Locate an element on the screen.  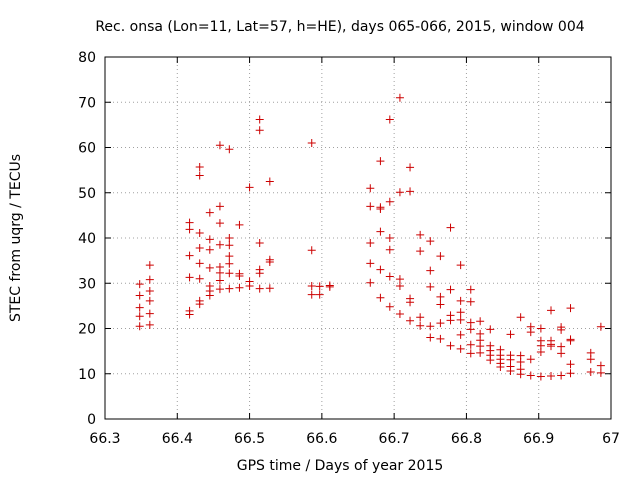
y-axis-label: STEC from uqrg / TECUs is located at coordinates (16, 238).